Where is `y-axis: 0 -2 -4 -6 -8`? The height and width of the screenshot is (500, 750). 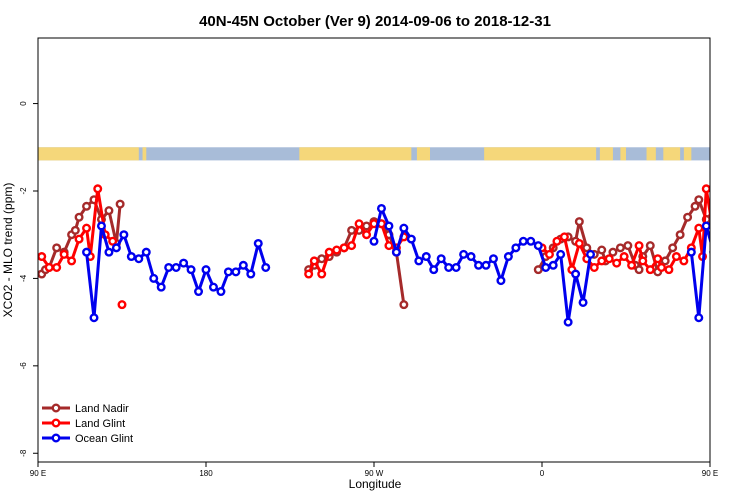
y-axis: 0 -2 -4 -6 -8 is located at coordinates (28, 279).